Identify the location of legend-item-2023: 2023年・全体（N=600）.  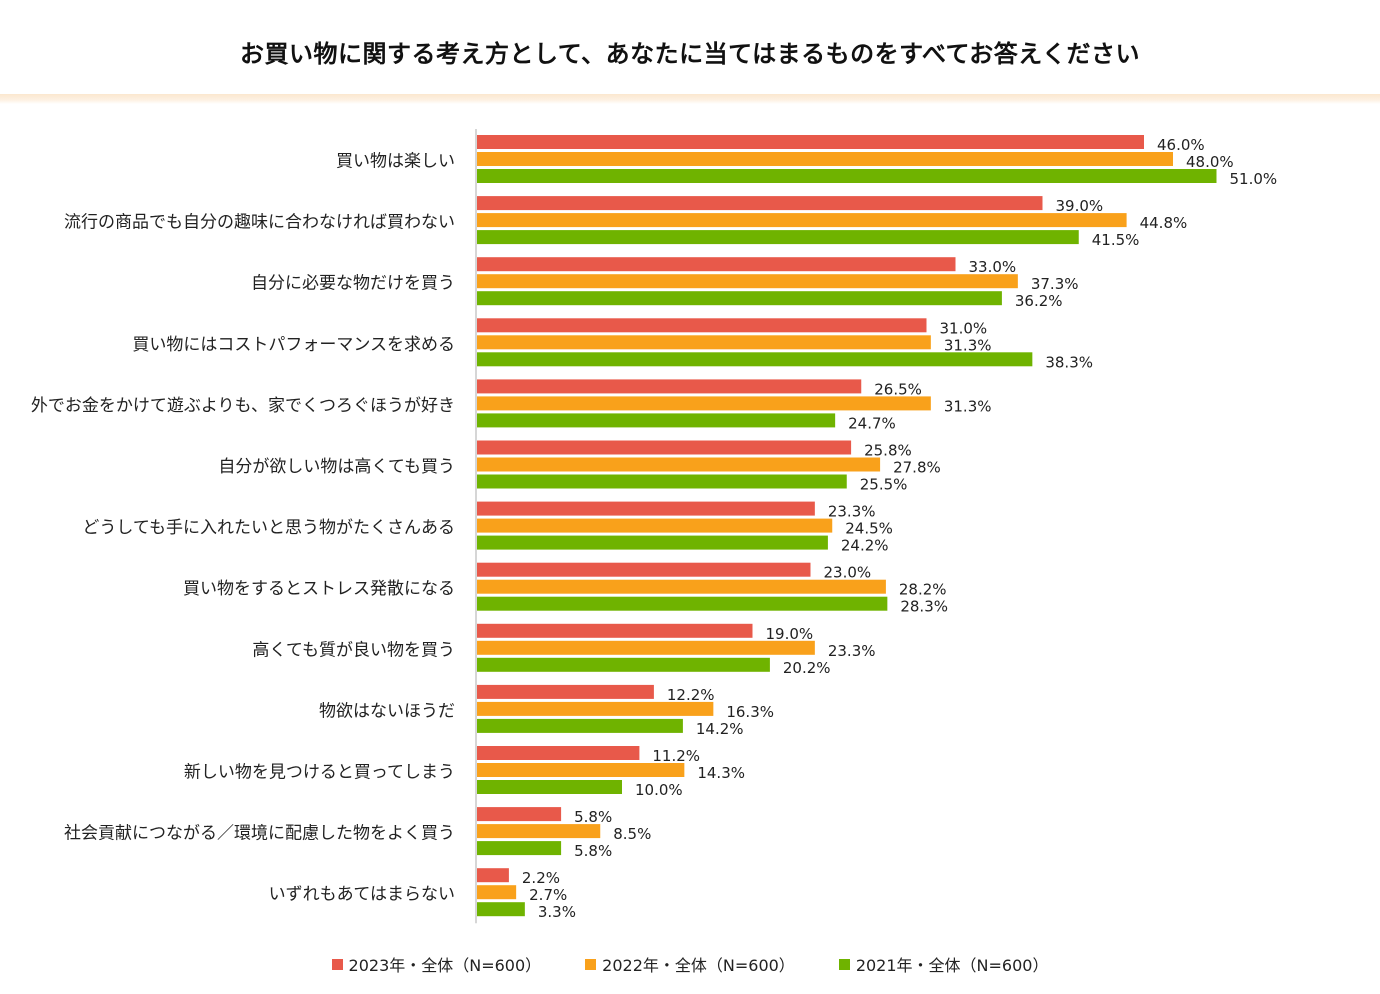
(436, 964).